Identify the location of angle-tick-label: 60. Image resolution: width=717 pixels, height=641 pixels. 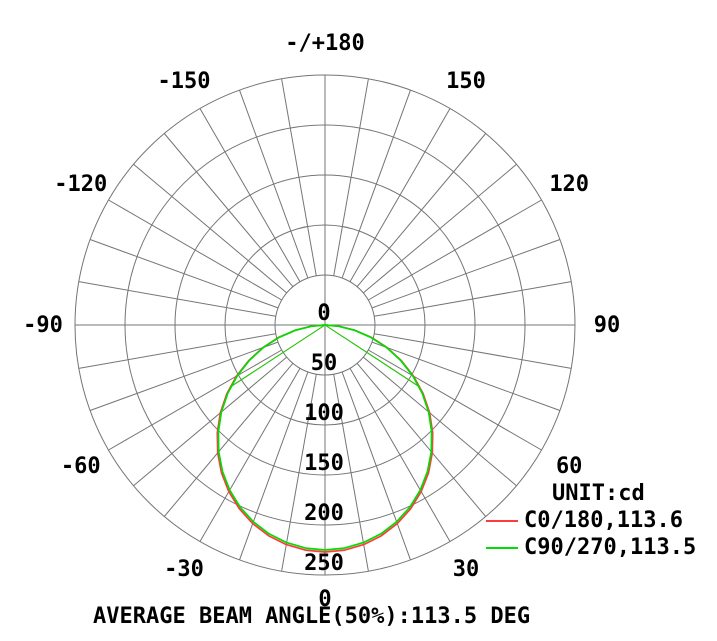
(569, 466).